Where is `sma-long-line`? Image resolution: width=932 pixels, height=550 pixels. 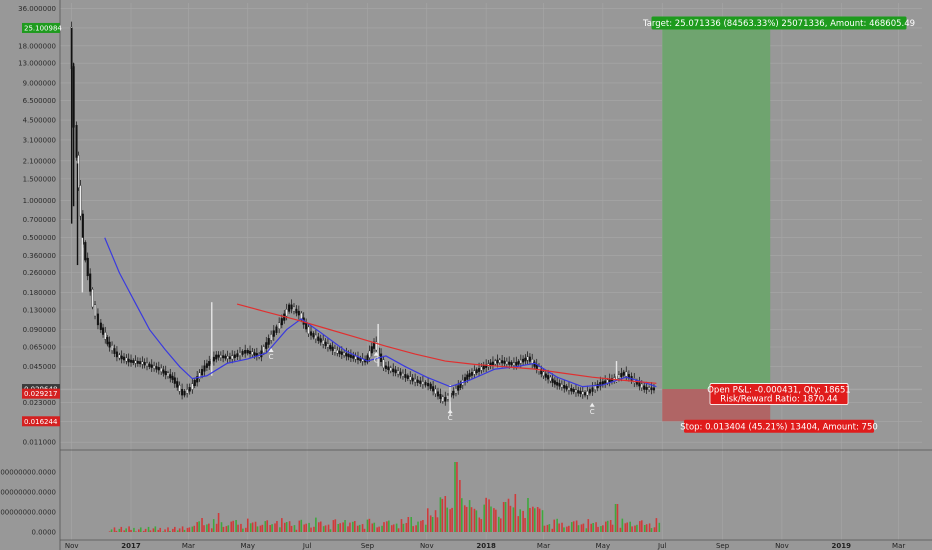 sma-long-line is located at coordinates (446, 343).